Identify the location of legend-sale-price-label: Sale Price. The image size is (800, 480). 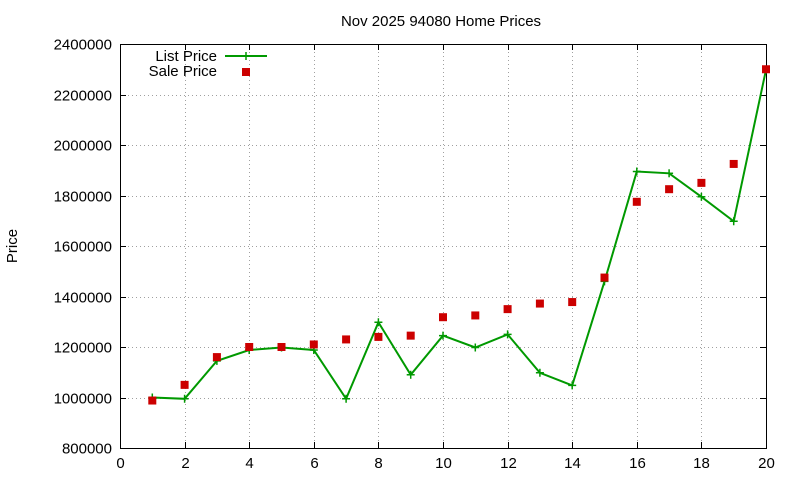
(183, 71).